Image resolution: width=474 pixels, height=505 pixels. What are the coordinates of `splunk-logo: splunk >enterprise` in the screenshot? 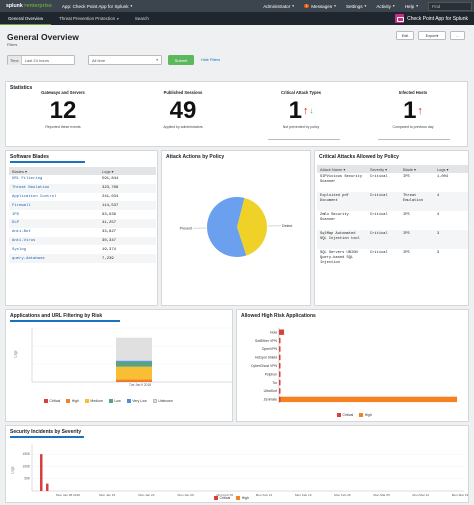 It's located at (29, 6).